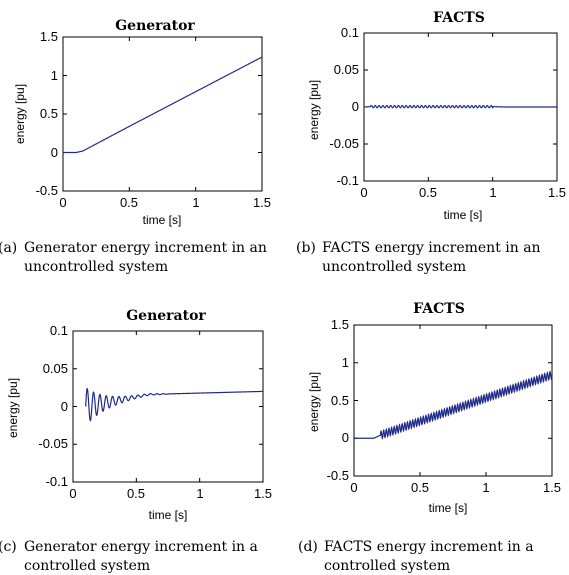  I want to click on caption-line: FACTS energy increment in an, so click(431, 248).